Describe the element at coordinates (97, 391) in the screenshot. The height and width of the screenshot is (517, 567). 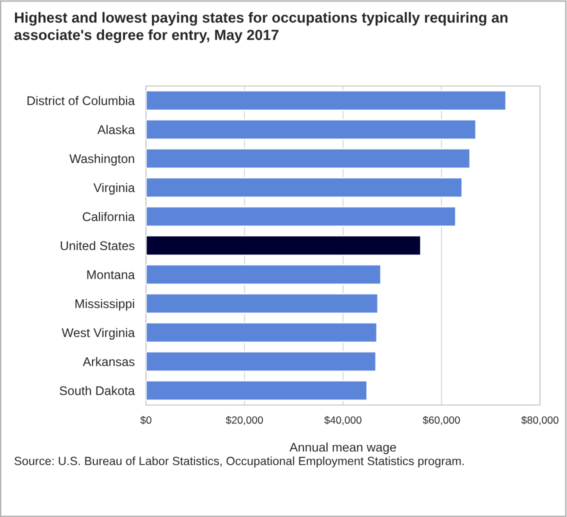
I see `y-tick-label: South Dakota` at that location.